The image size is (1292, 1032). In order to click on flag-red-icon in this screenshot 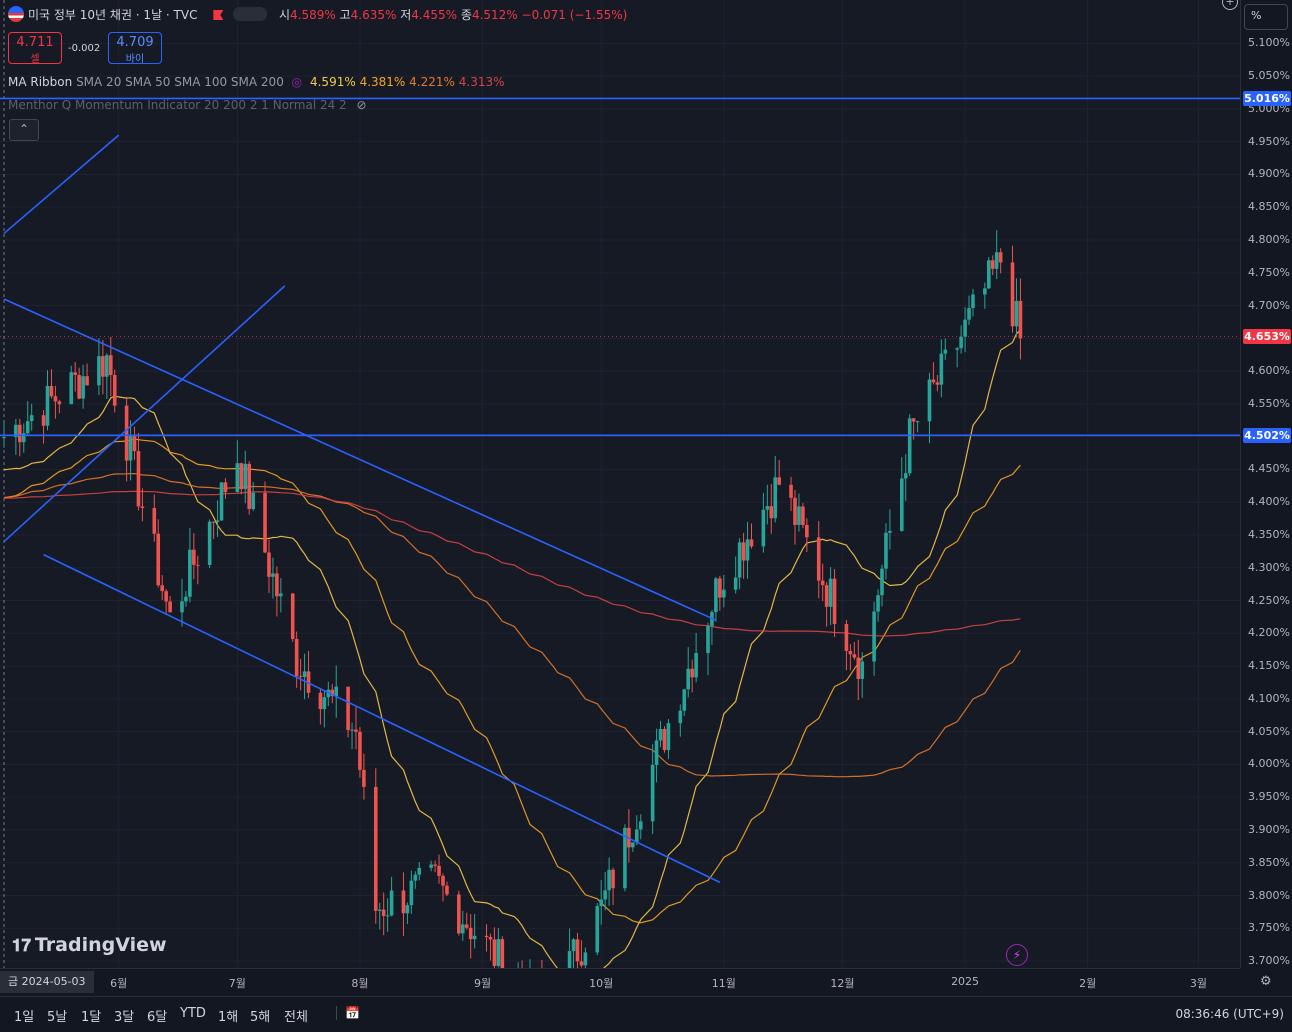, I will do `click(218, 15)`.